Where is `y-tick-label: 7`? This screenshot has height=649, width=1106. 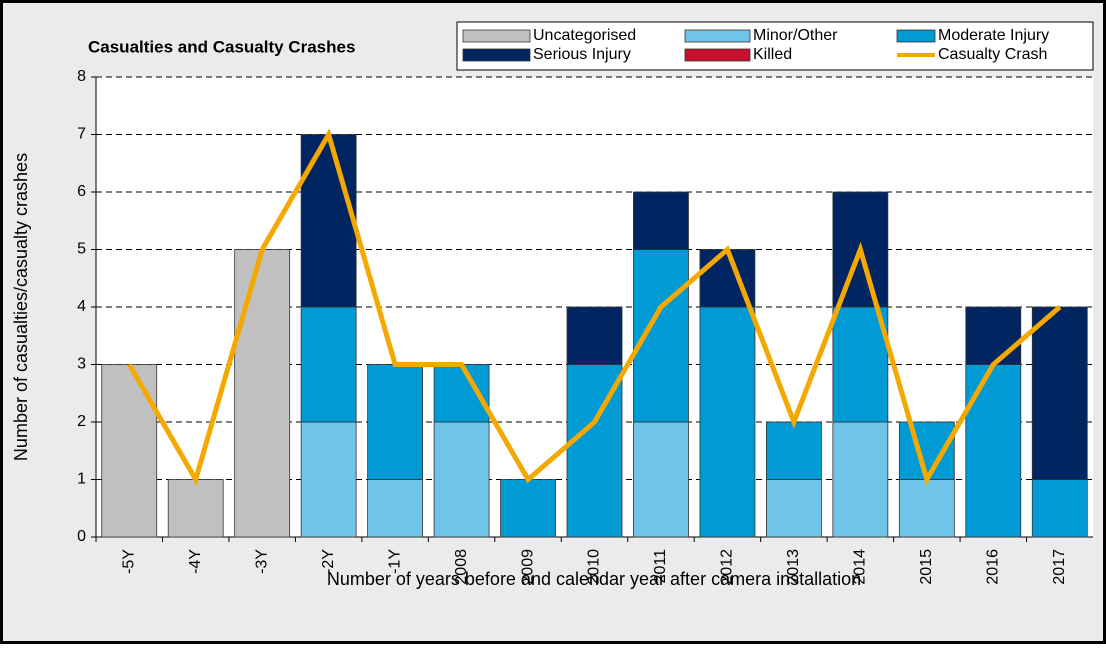 y-tick-label: 7 is located at coordinates (81, 134).